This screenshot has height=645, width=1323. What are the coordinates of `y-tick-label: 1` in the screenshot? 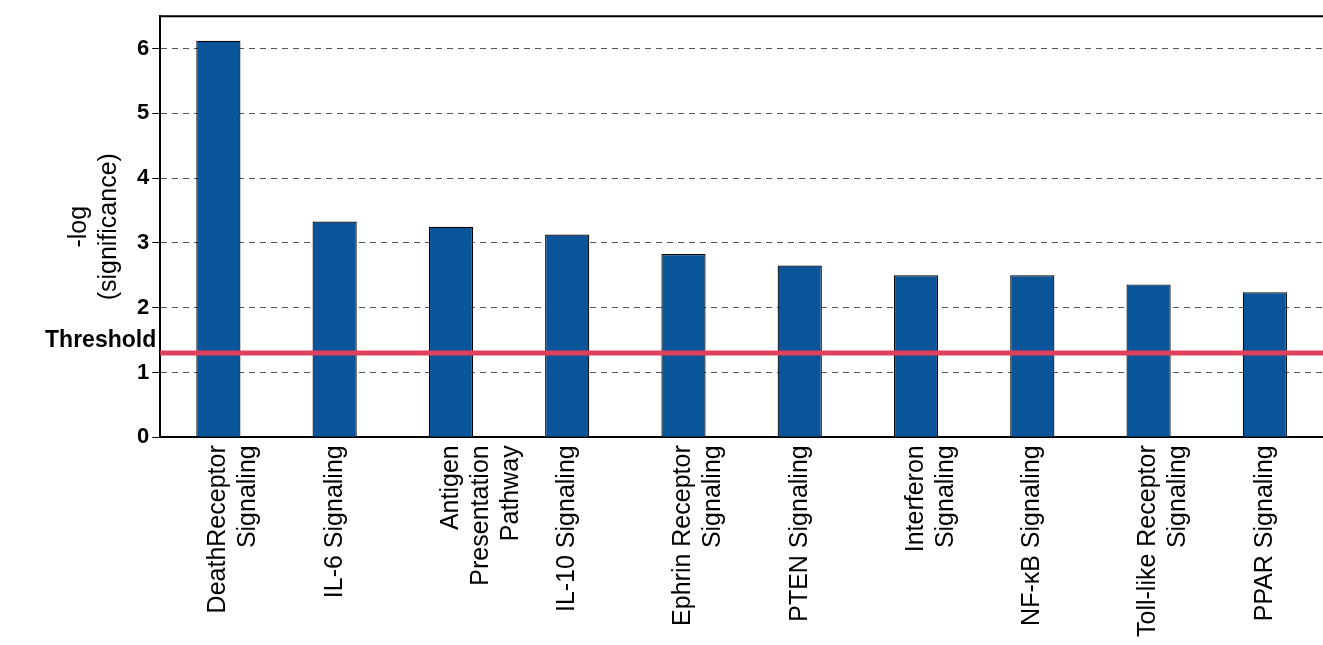 It's located at (143, 371).